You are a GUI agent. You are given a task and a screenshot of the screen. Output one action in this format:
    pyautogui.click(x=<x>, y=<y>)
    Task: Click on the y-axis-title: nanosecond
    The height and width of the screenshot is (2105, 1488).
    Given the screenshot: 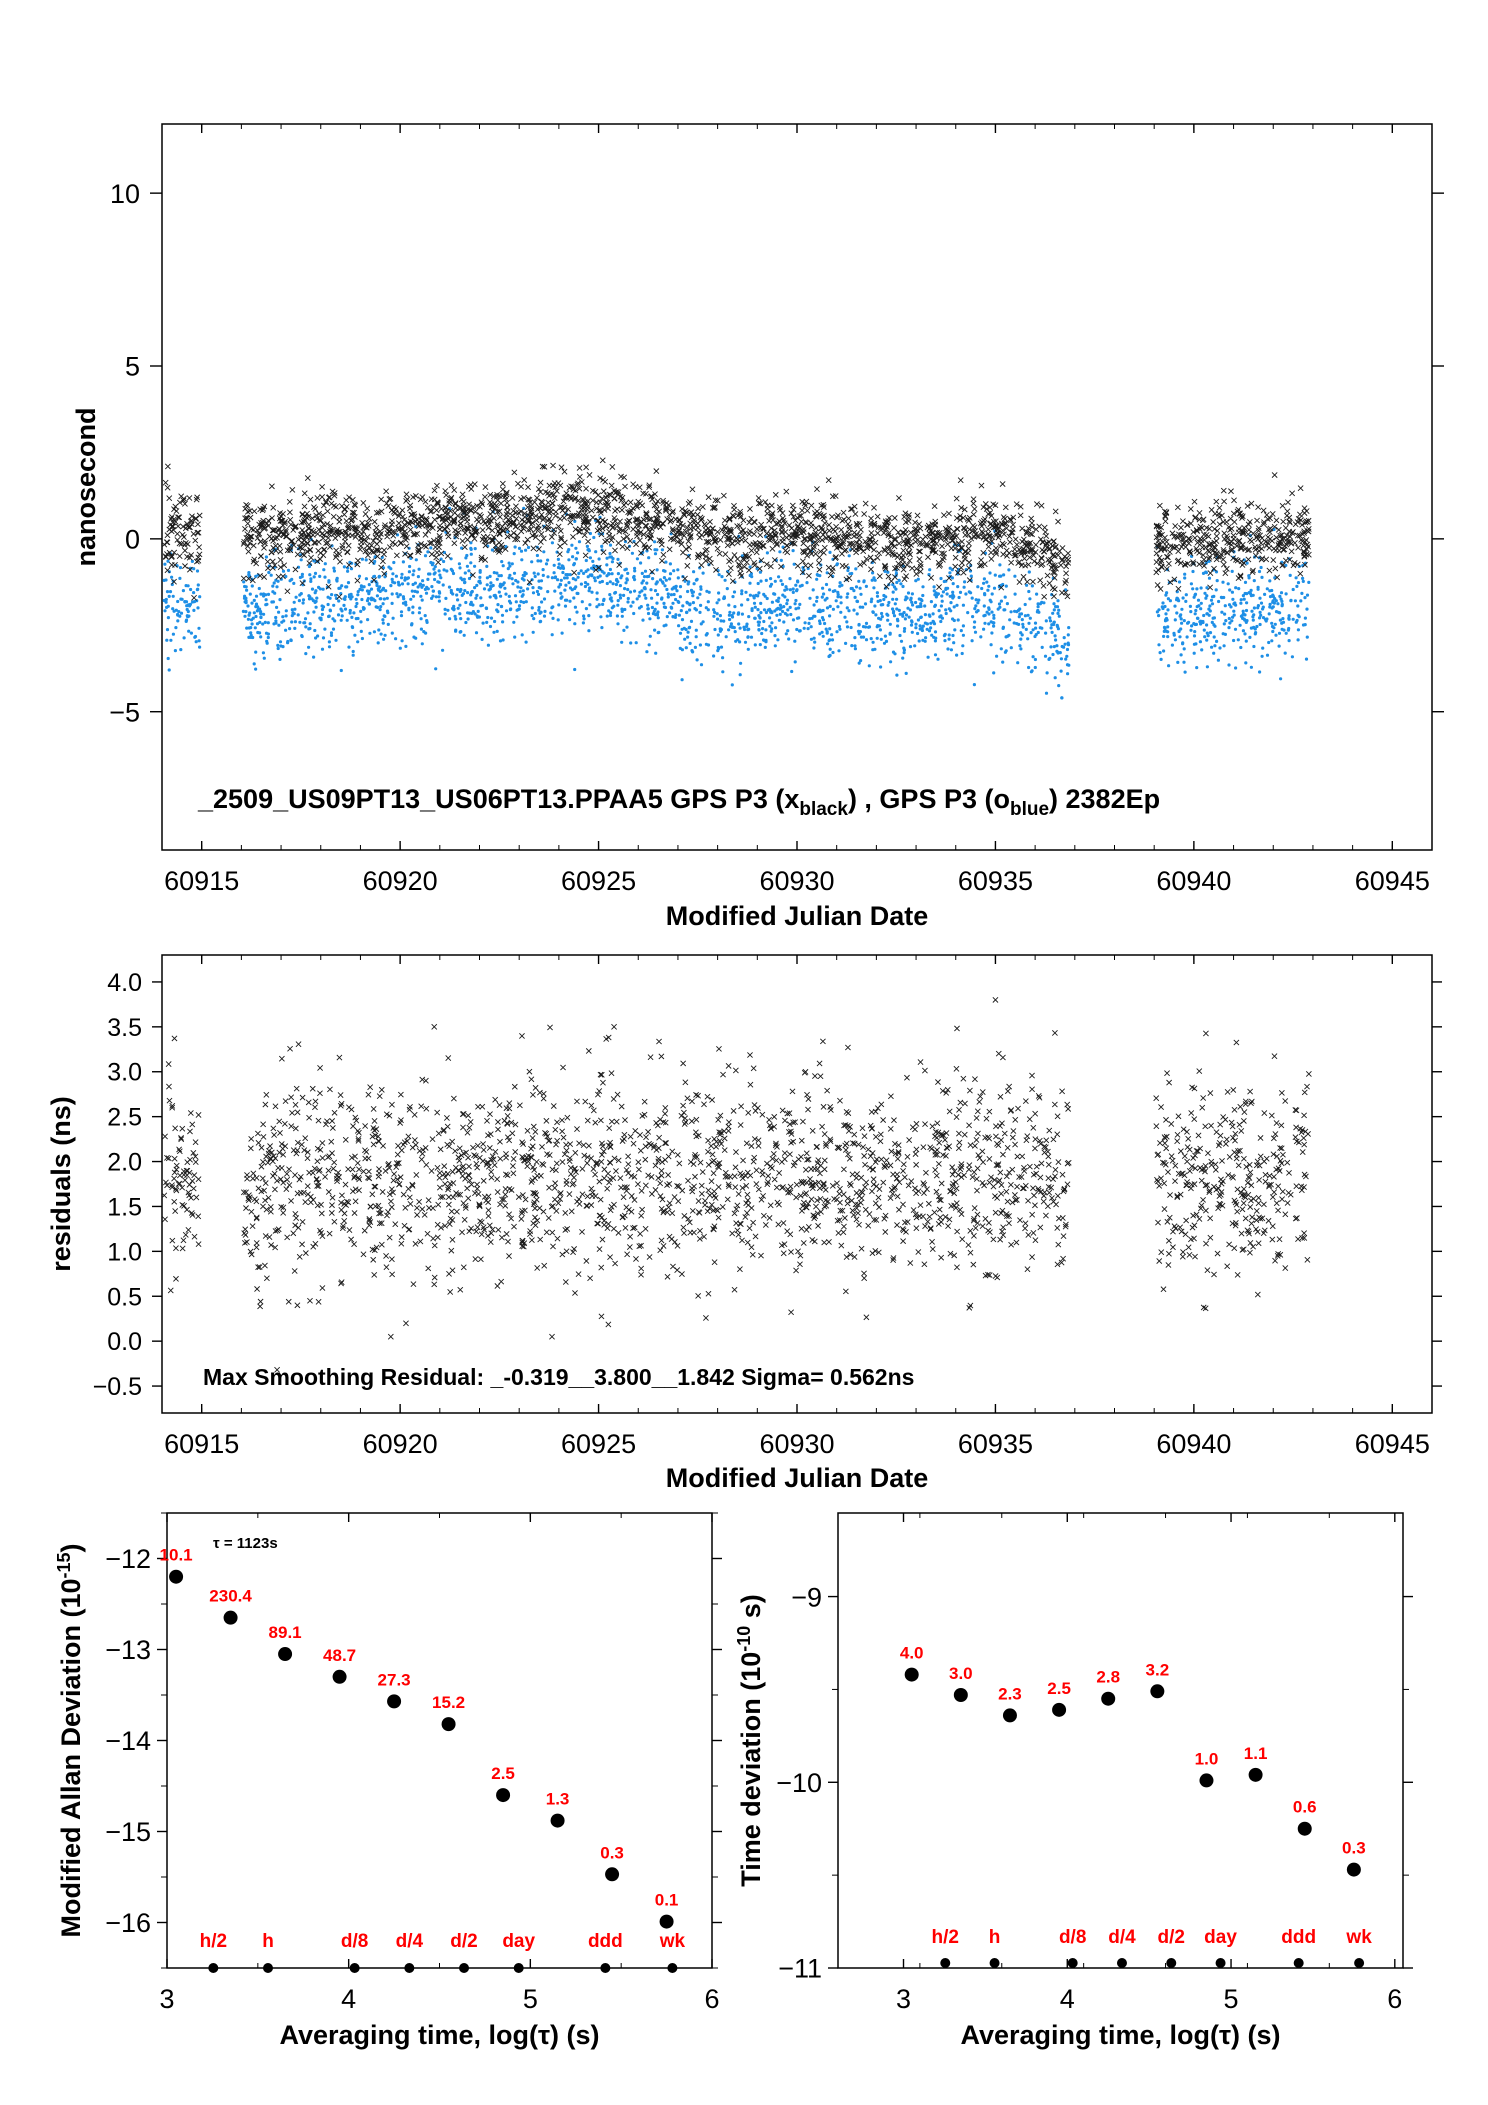 What is the action you would take?
    pyautogui.click(x=86, y=486)
    